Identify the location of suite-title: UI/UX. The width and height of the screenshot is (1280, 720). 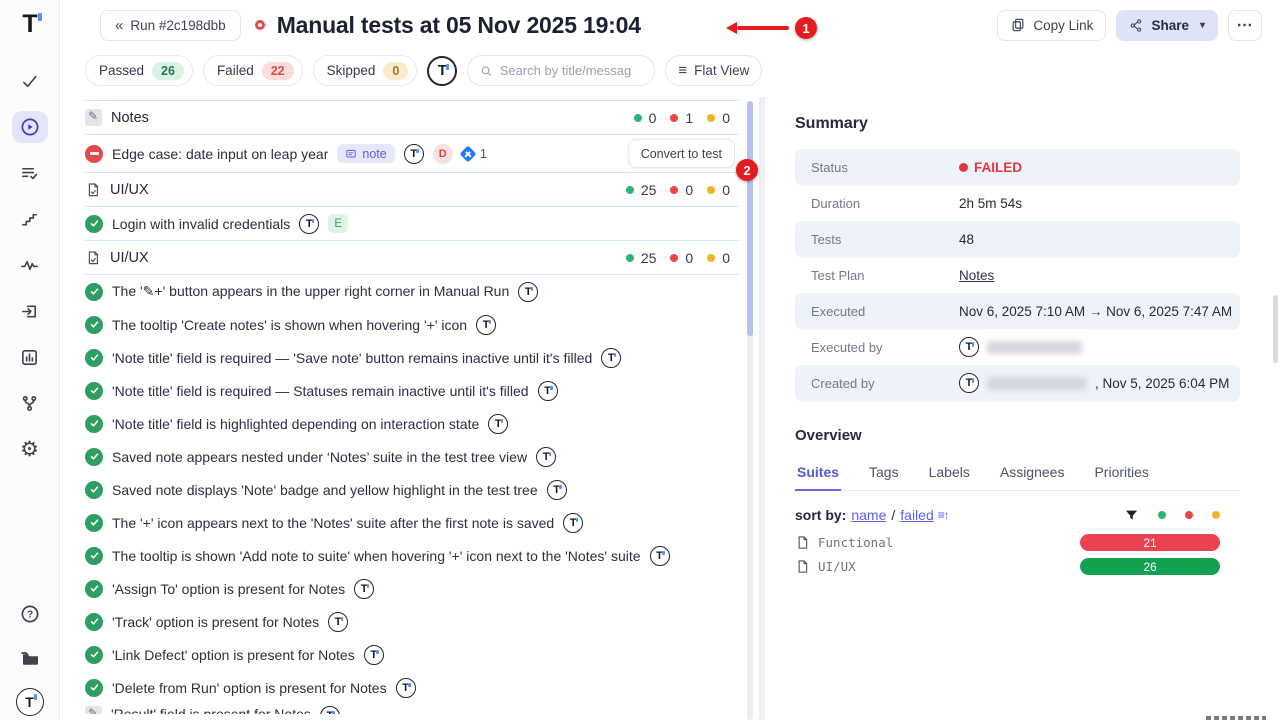
(129, 189).